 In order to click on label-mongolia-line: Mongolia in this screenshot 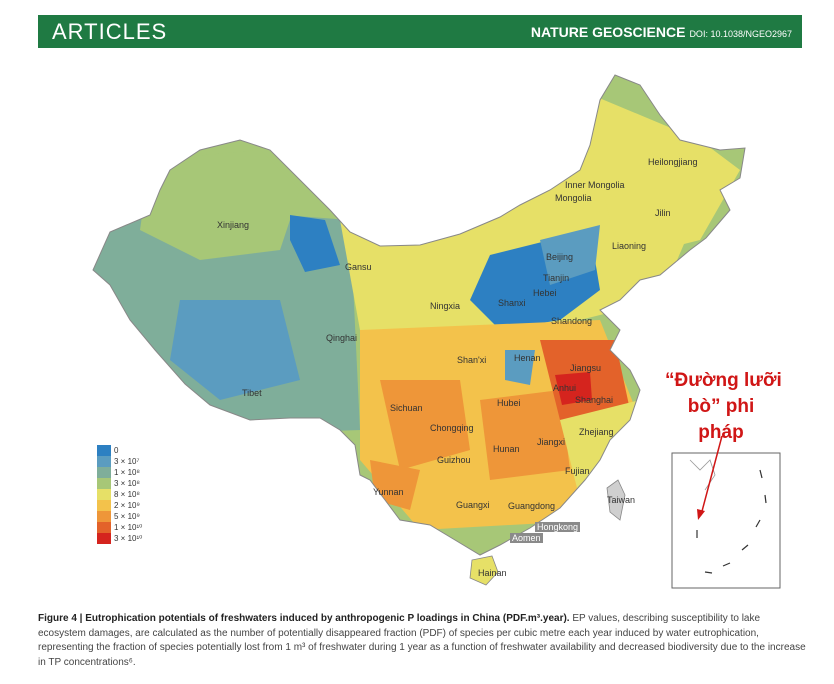, I will do `click(573, 198)`.